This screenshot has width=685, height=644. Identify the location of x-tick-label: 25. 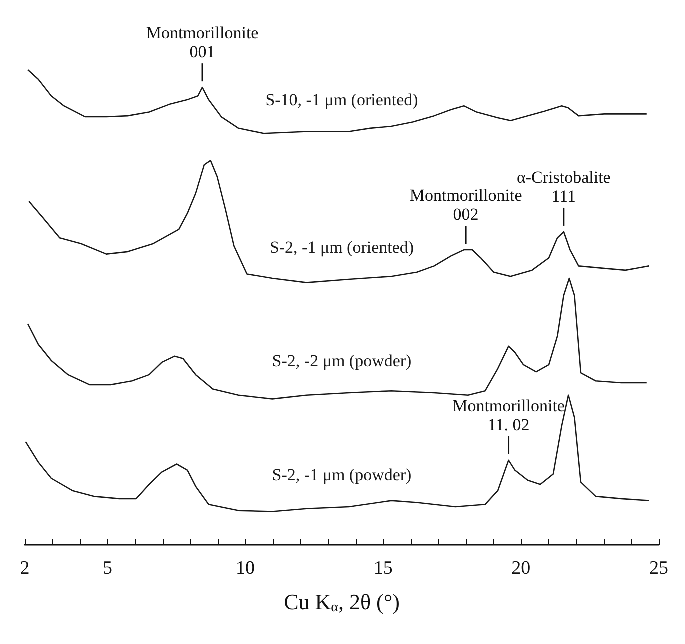
(659, 568).